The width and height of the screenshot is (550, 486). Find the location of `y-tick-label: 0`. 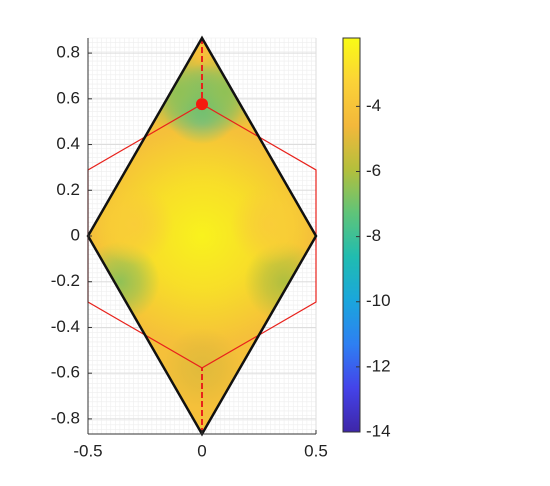

y-tick-label: 0 is located at coordinates (75, 234).